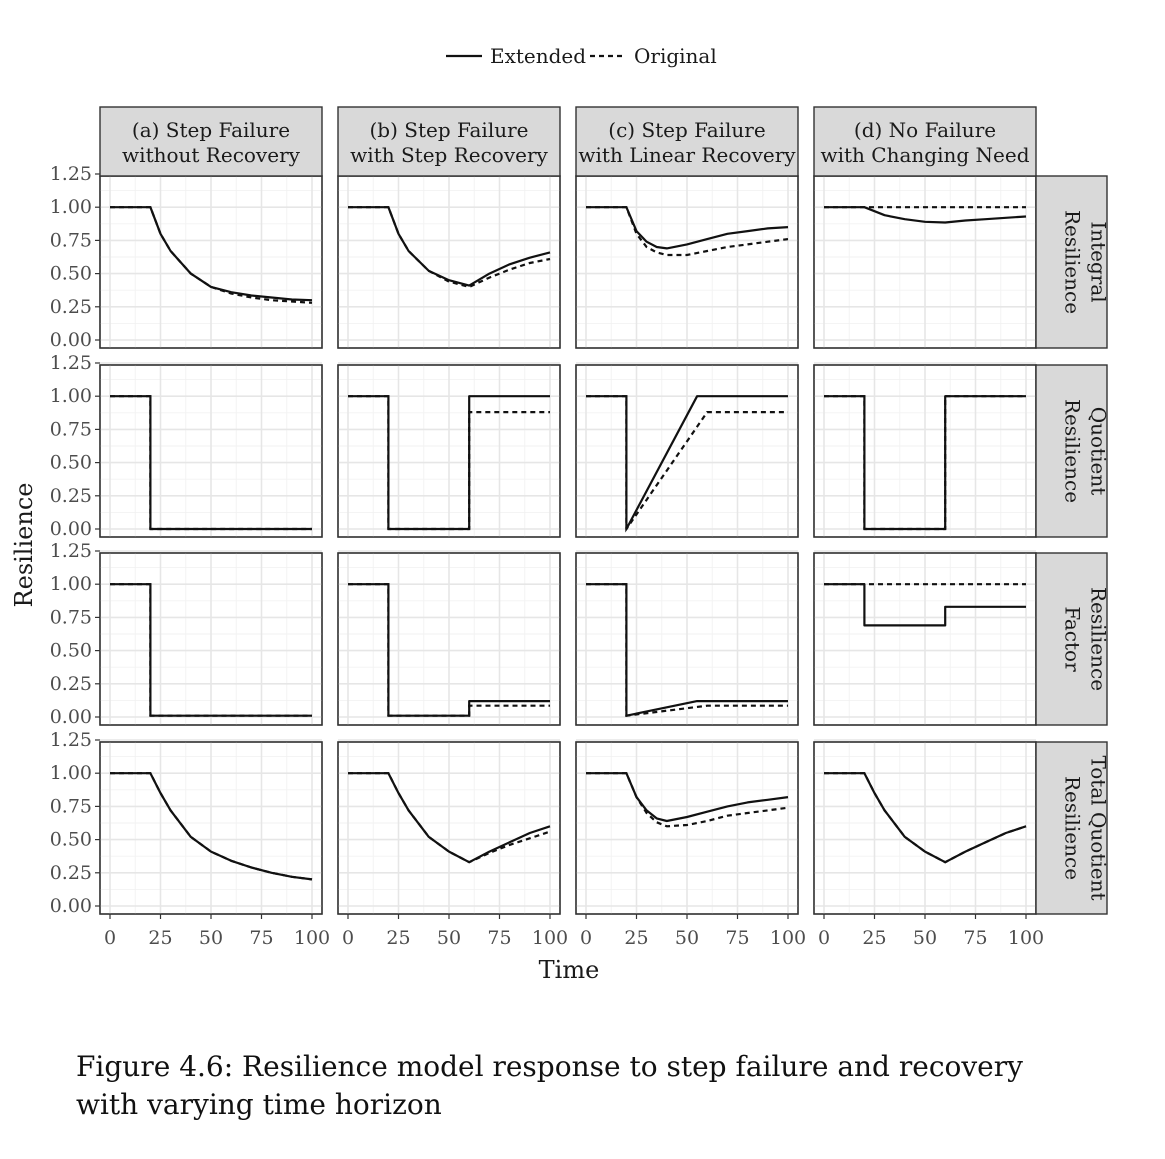 This screenshot has width=1165, height=1159. I want to click on panel-r4-c3, so click(687, 827).